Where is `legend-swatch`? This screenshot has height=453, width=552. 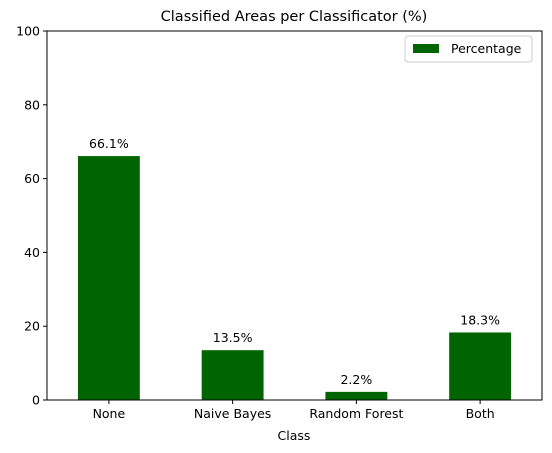
legend-swatch is located at coordinates (426, 48).